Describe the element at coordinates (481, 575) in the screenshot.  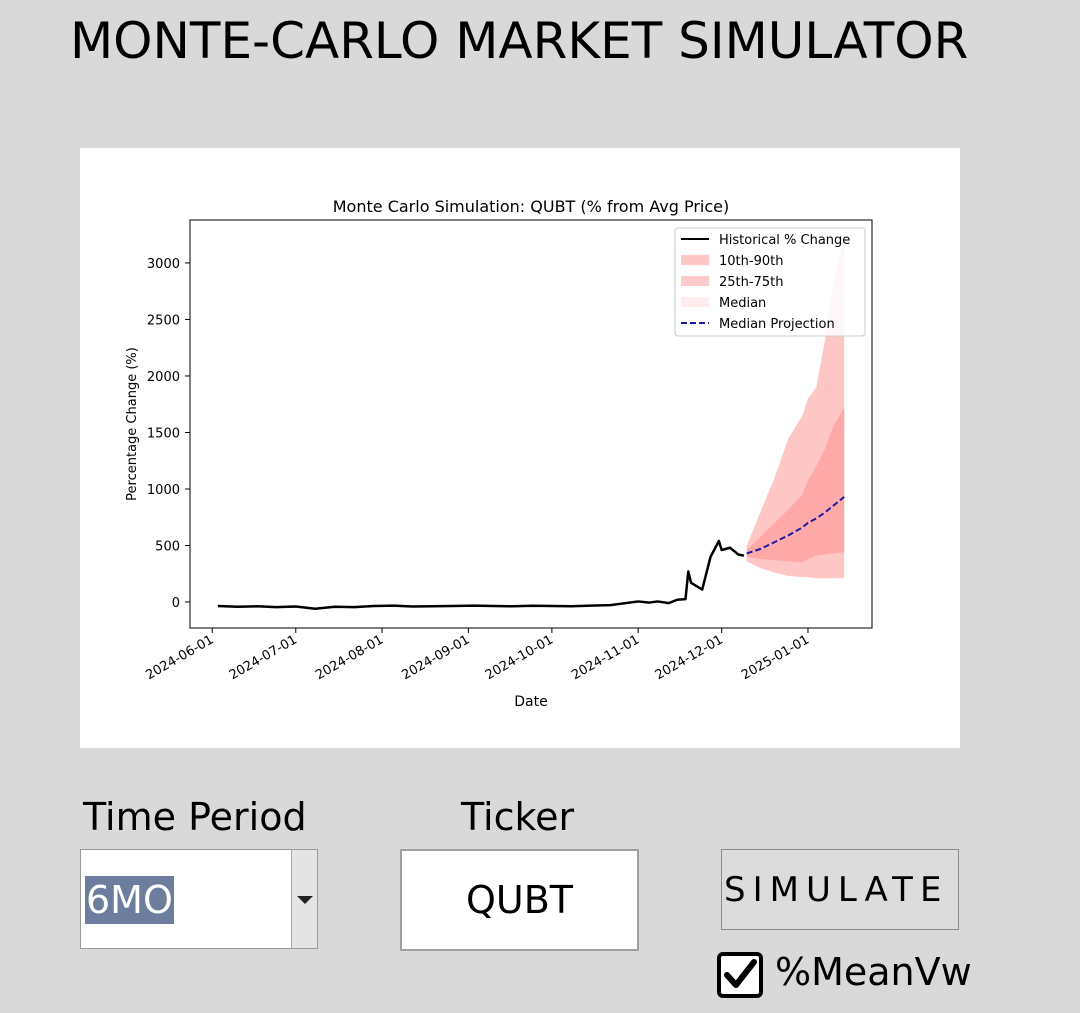
I see `series-historical-change` at that location.